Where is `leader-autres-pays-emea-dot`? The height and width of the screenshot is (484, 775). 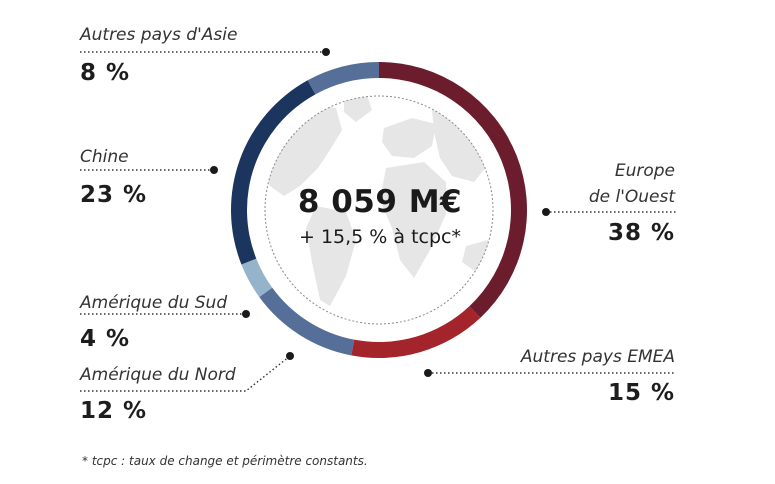
leader-autres-pays-emea-dot is located at coordinates (428, 373).